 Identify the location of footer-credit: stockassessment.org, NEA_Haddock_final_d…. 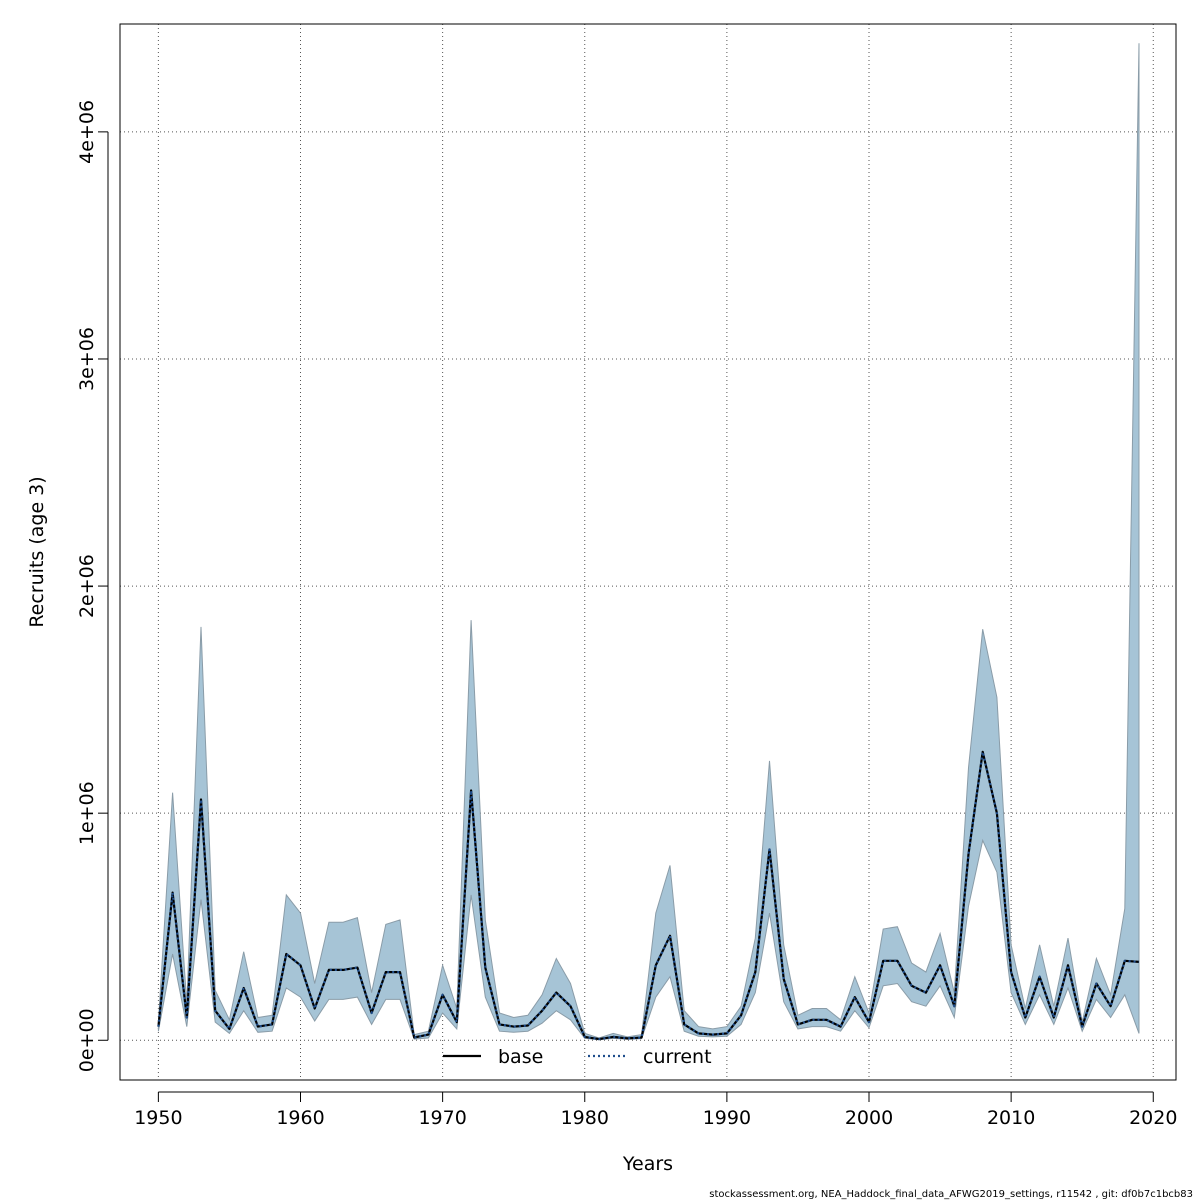
(951, 1194).